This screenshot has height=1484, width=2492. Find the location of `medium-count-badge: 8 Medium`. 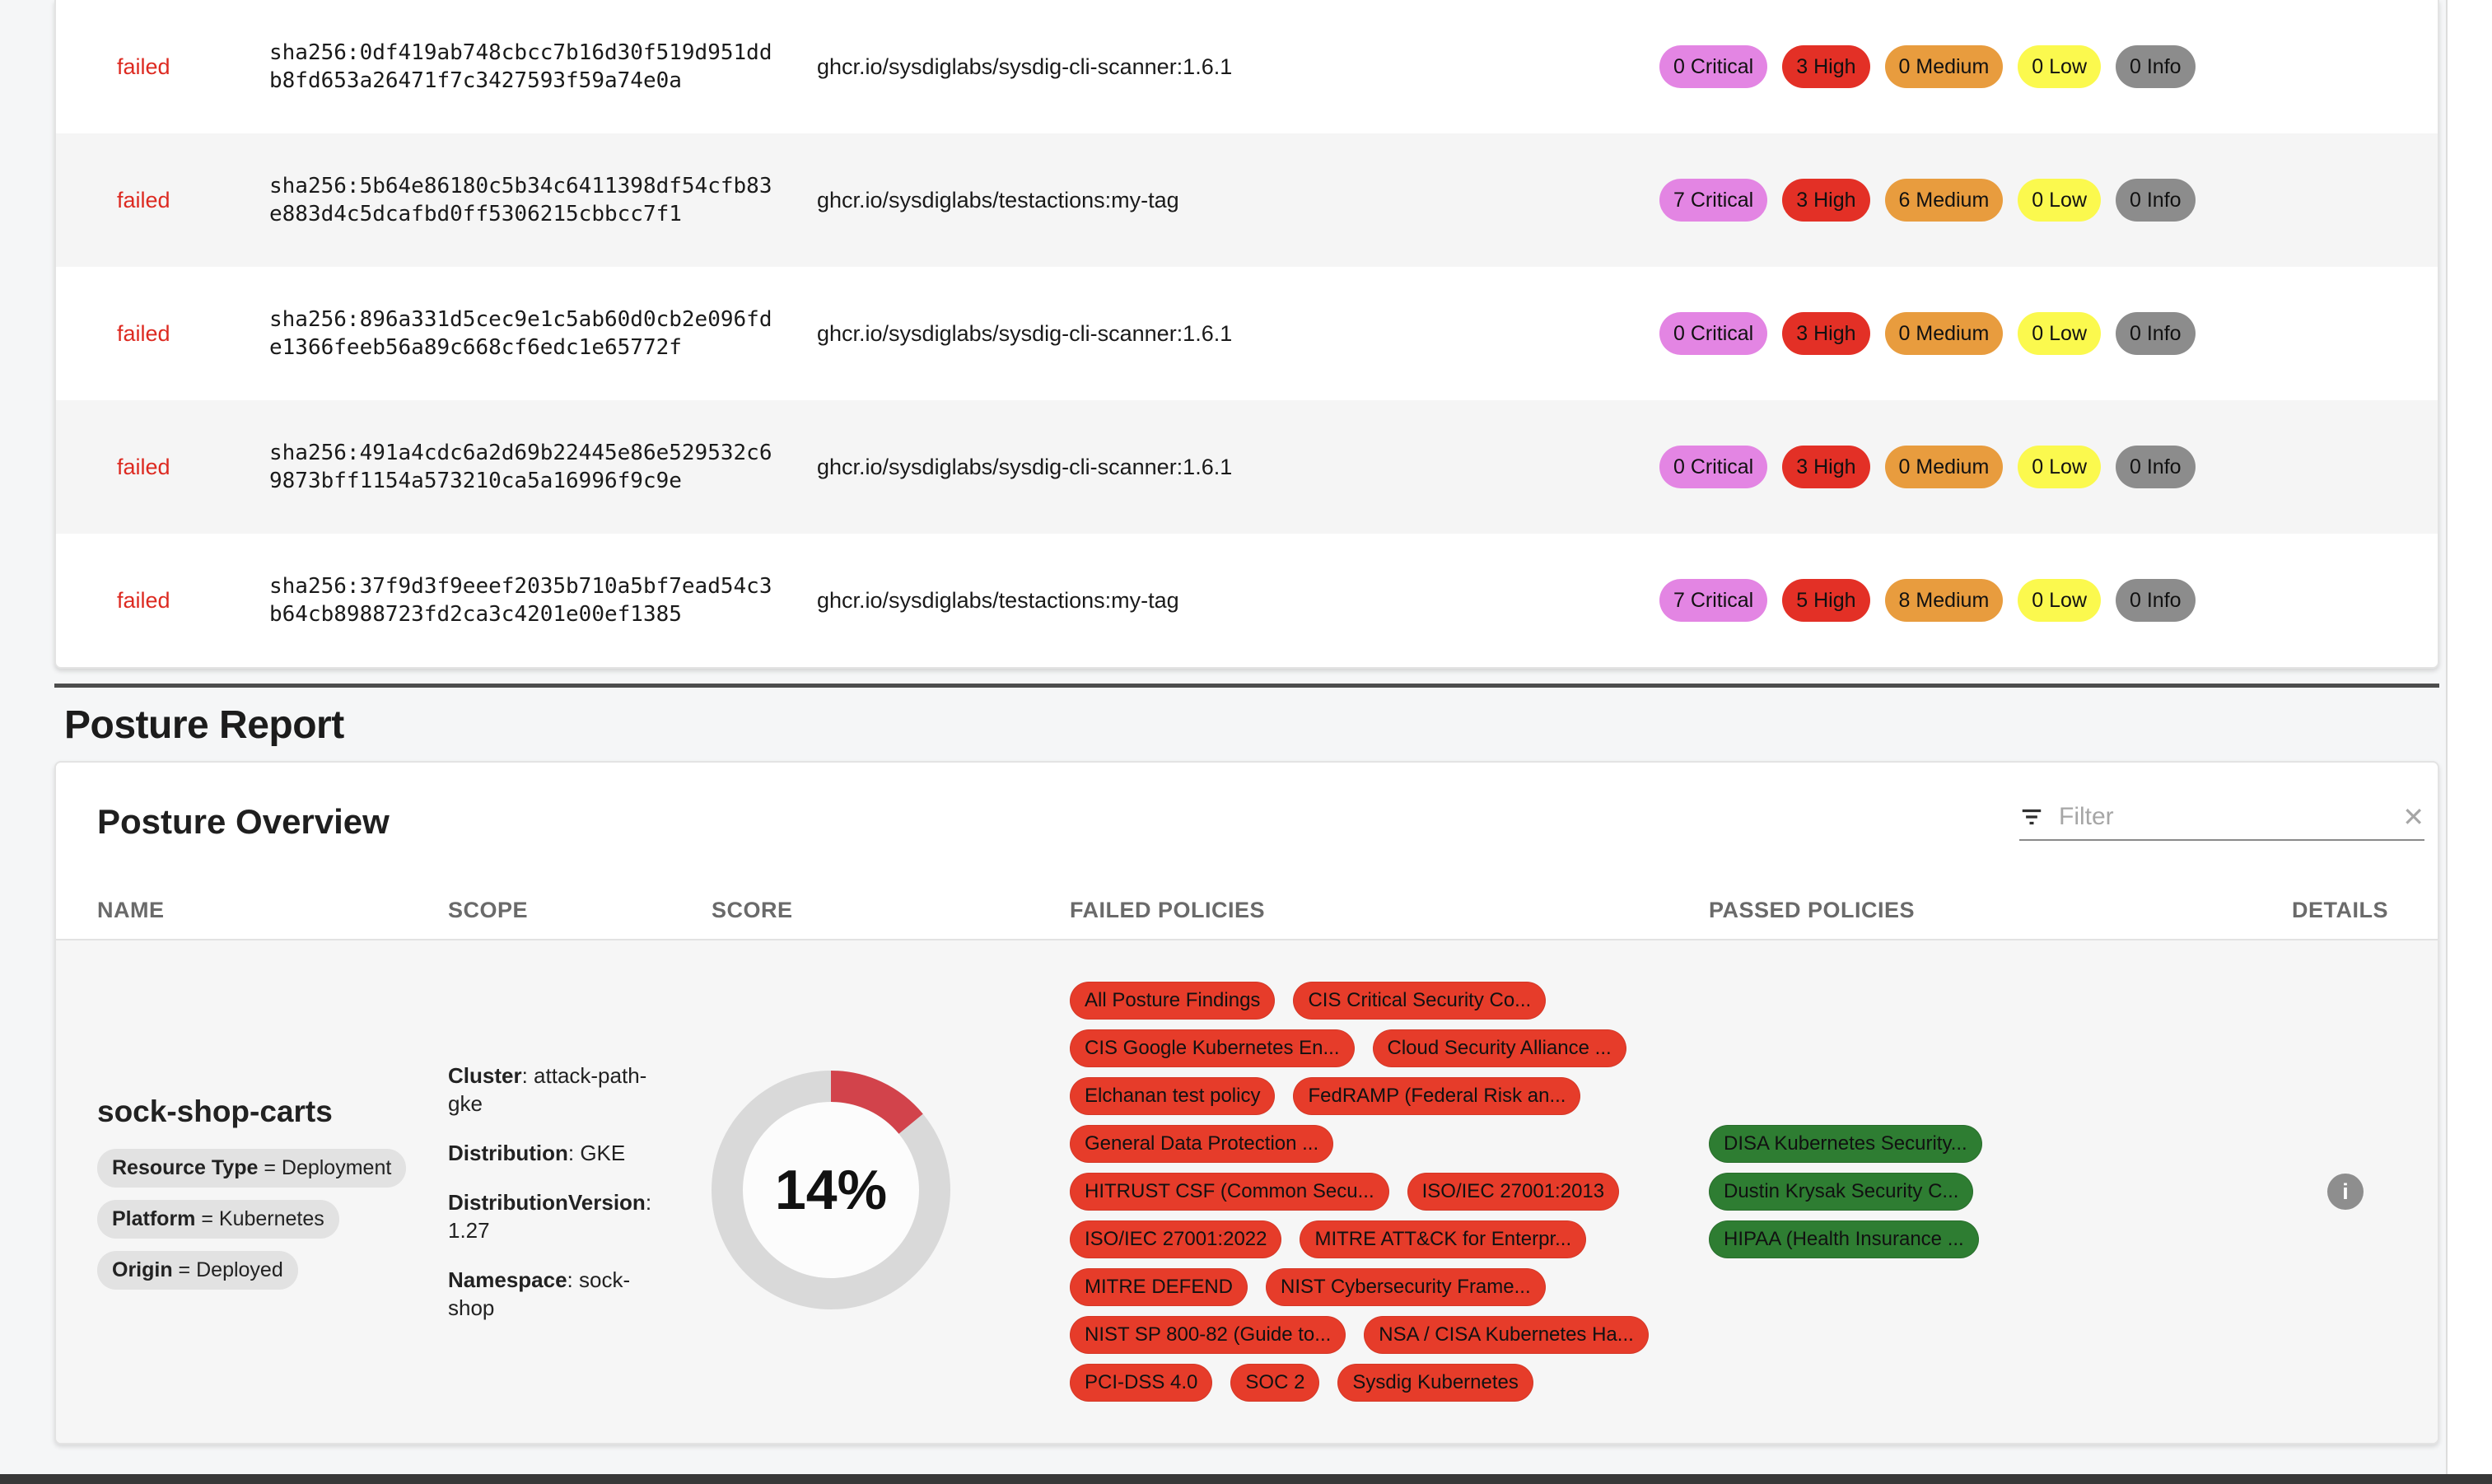

medium-count-badge: 8 Medium is located at coordinates (1944, 600).